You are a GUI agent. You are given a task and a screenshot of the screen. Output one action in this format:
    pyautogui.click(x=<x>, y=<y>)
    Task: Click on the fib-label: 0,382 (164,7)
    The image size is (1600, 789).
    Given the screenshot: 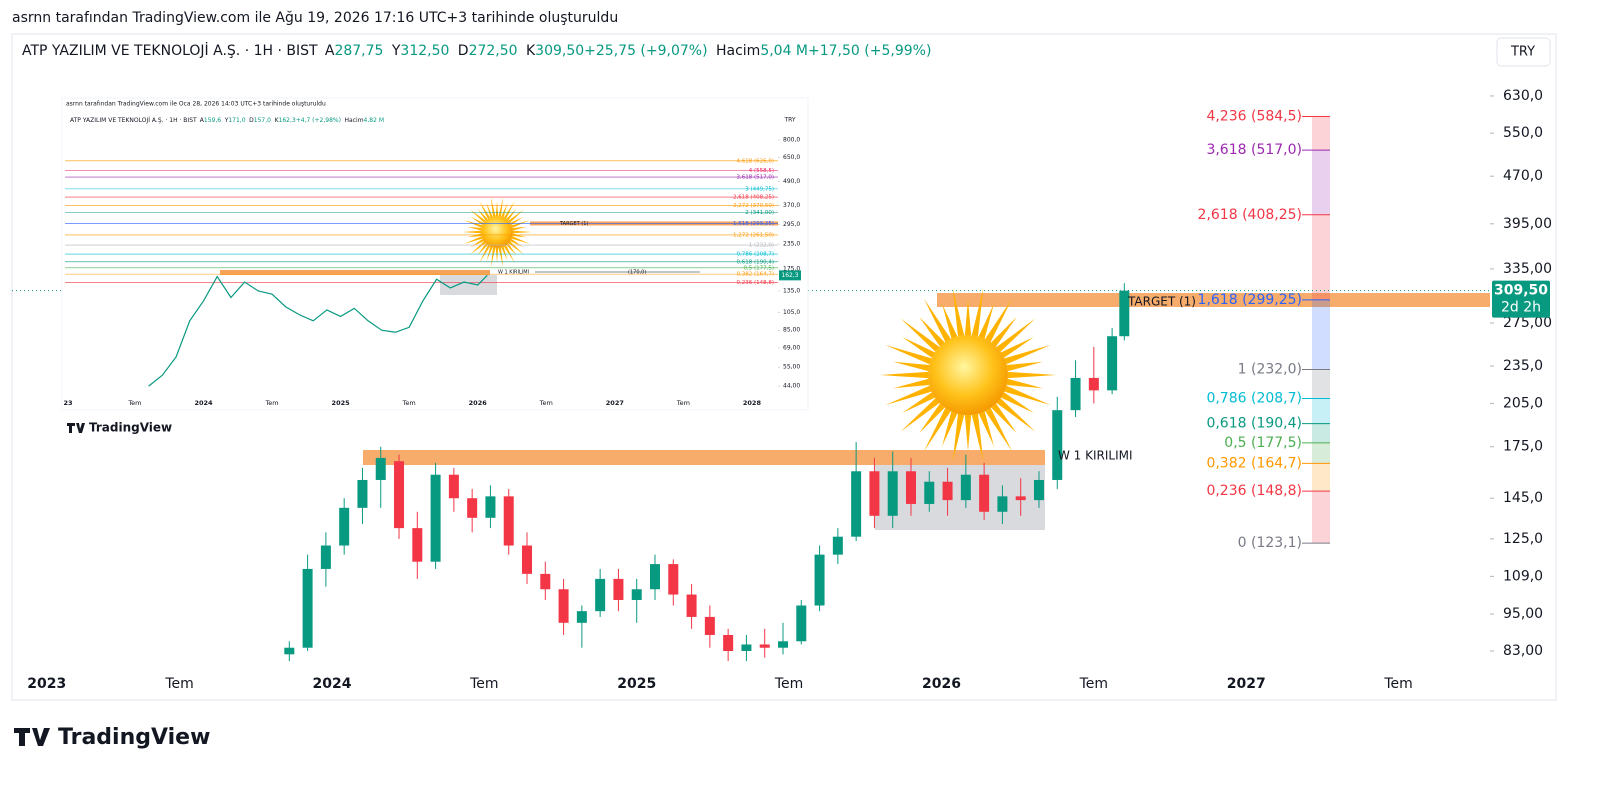 What is the action you would take?
    pyautogui.click(x=1254, y=463)
    